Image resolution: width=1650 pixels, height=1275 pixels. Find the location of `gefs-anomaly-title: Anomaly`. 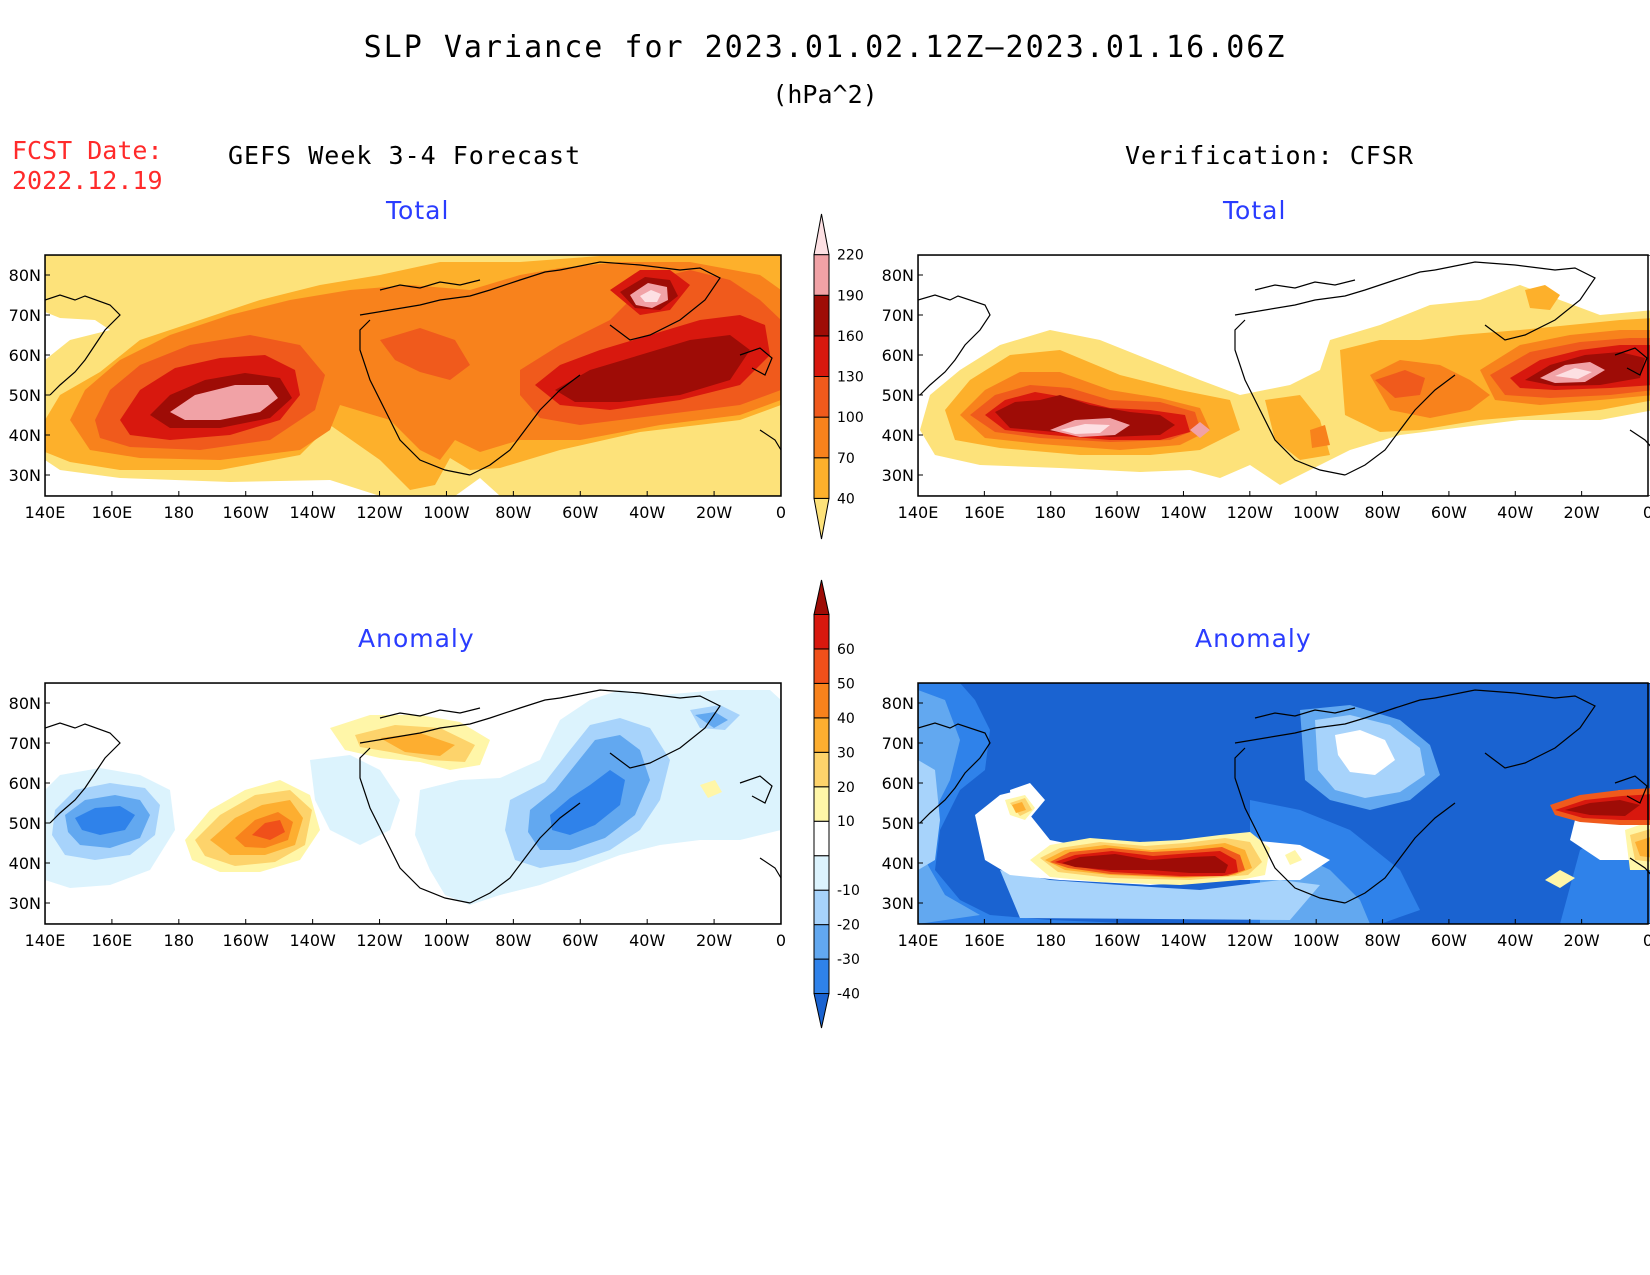

gefs-anomaly-title: Anomaly is located at coordinates (416, 638).